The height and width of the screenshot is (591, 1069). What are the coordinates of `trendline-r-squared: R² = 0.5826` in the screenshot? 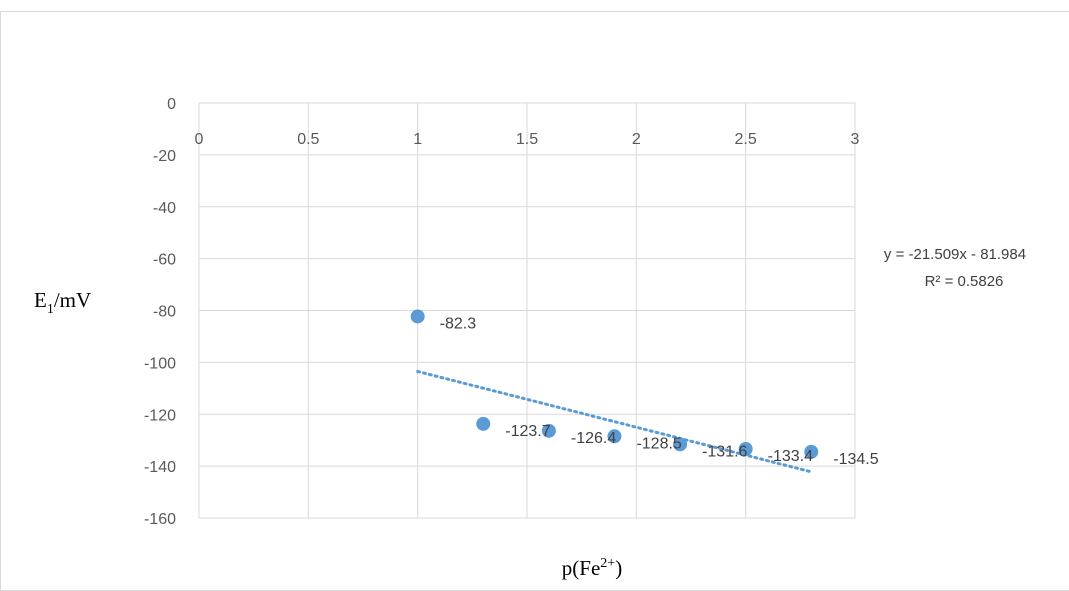 It's located at (964, 281).